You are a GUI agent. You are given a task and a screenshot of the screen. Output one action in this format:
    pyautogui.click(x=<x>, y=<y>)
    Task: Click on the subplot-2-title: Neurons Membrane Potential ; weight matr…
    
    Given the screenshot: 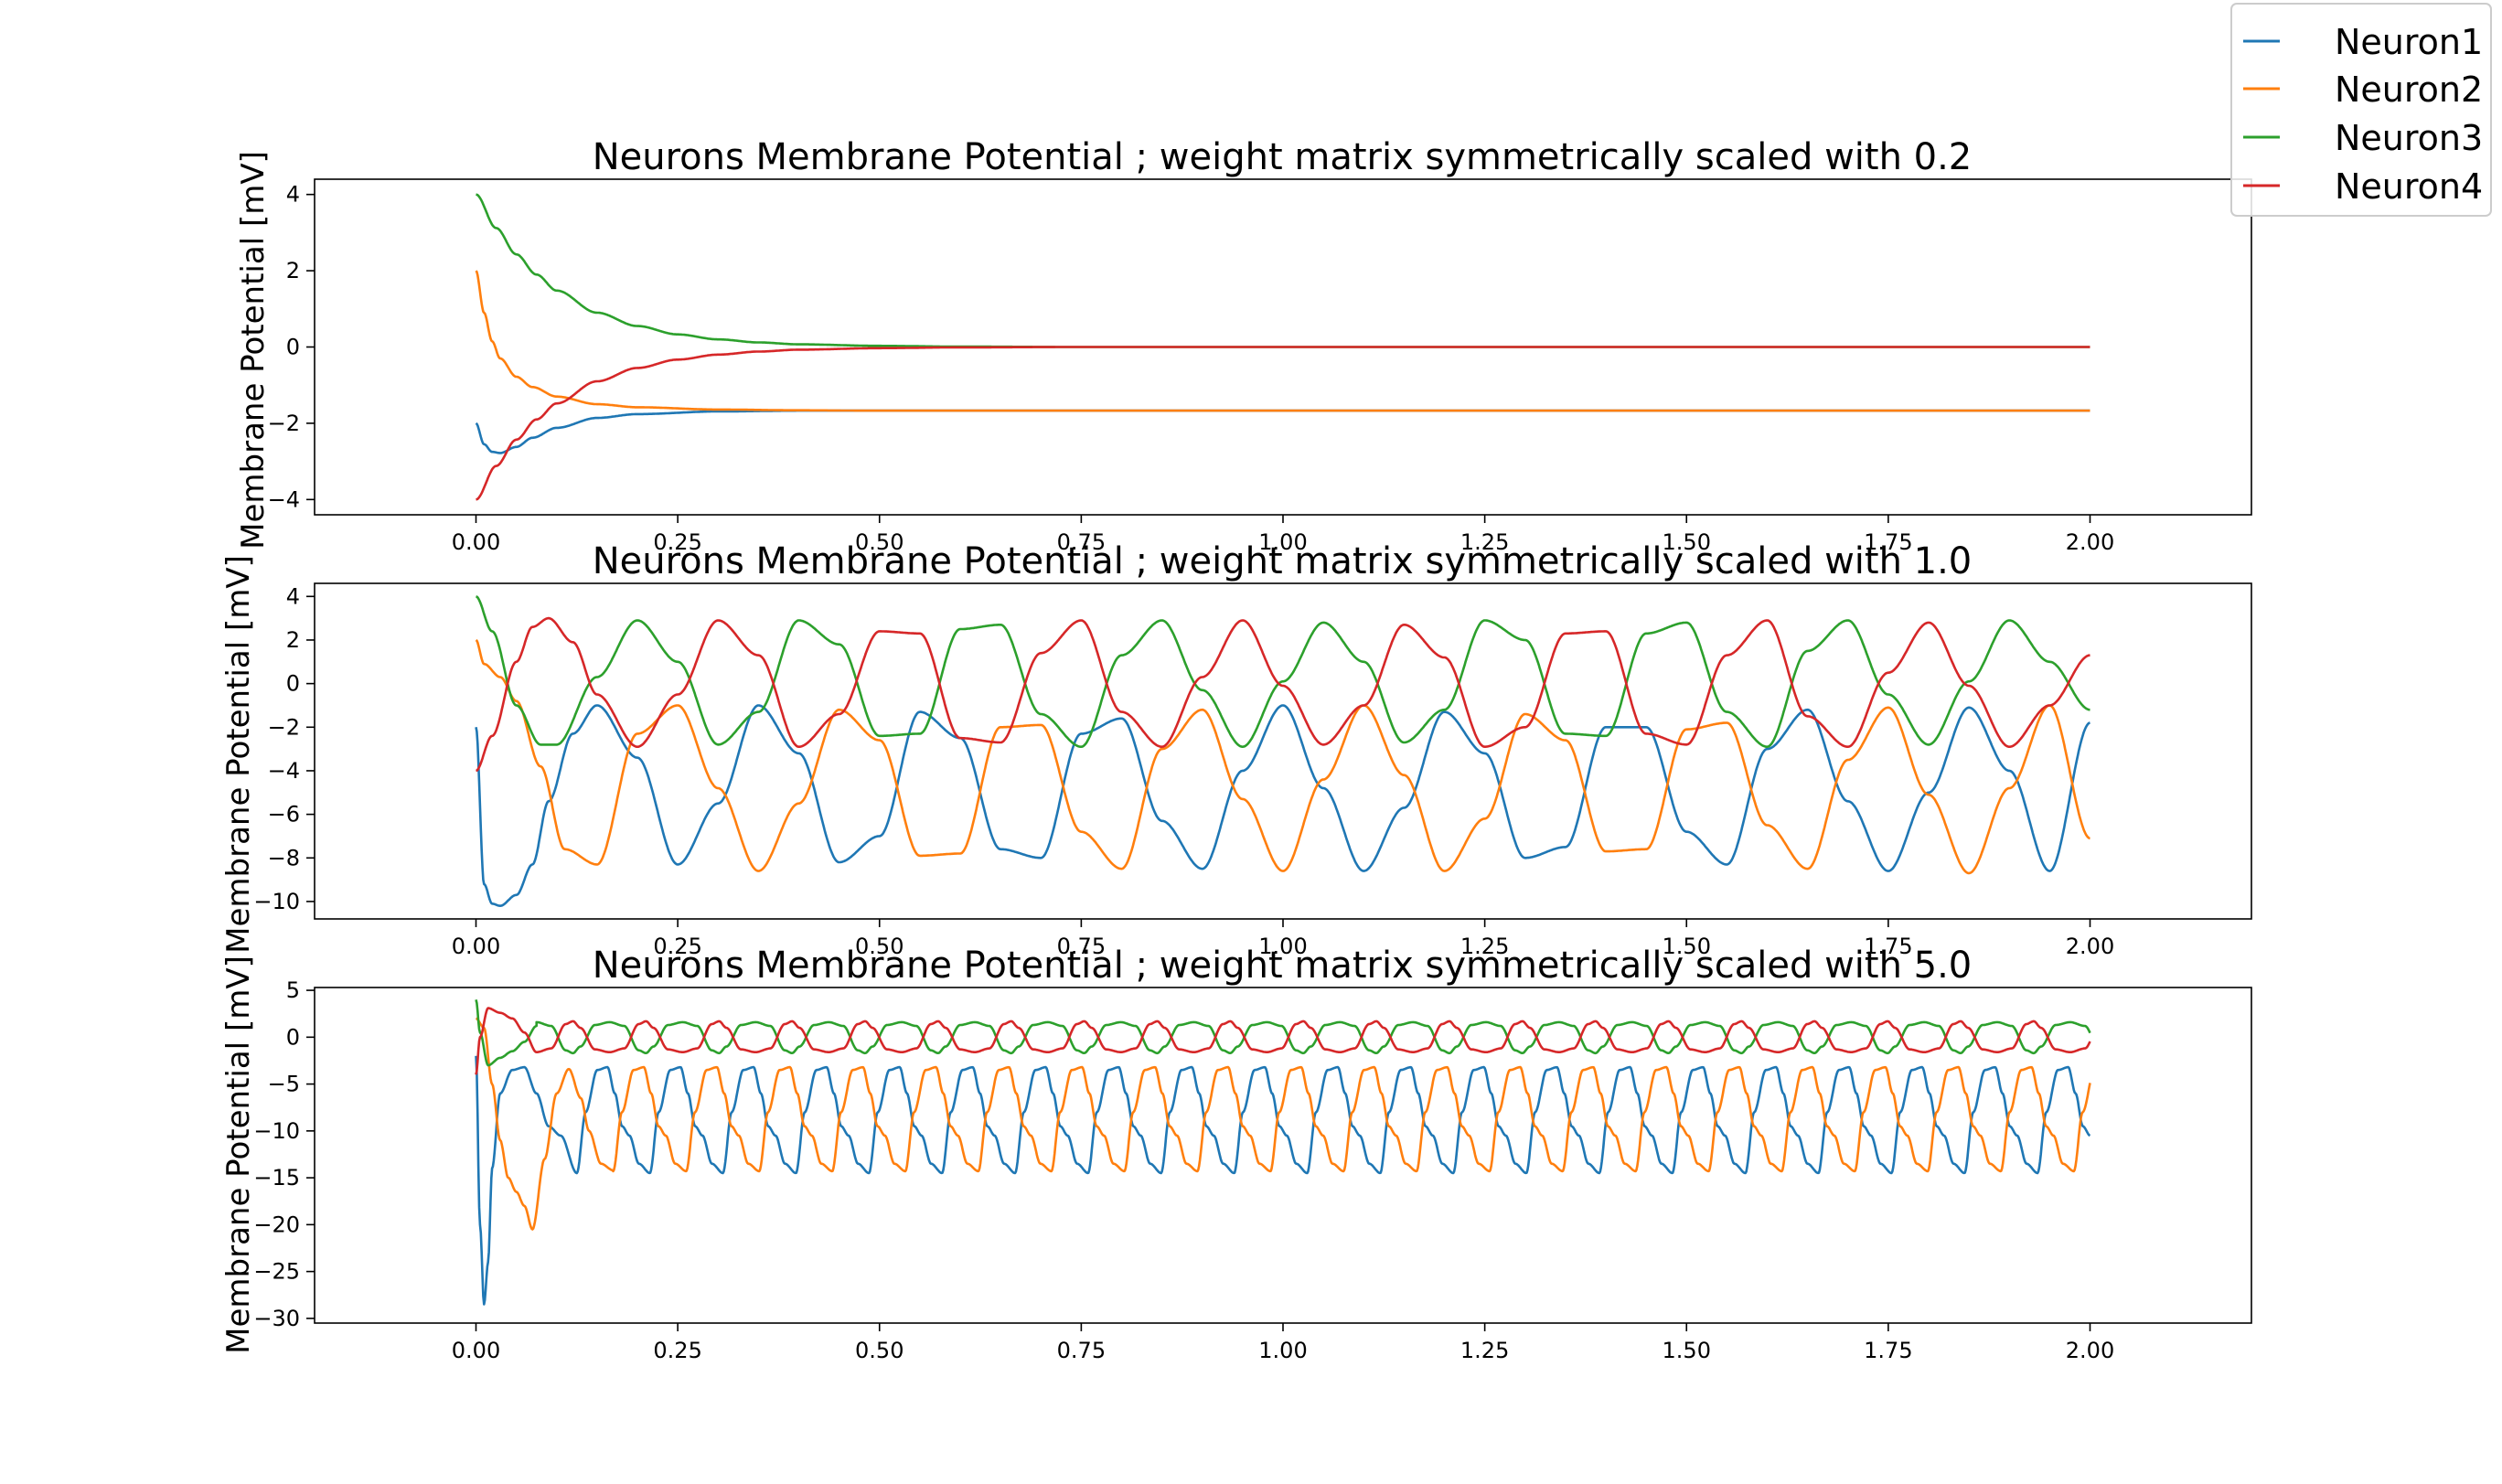 What is the action you would take?
    pyautogui.click(x=1283, y=561)
    